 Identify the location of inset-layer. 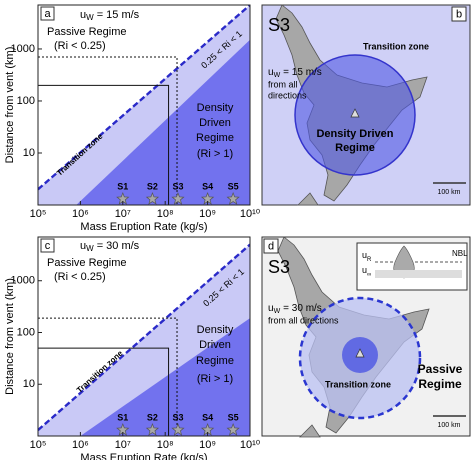
(418, 274).